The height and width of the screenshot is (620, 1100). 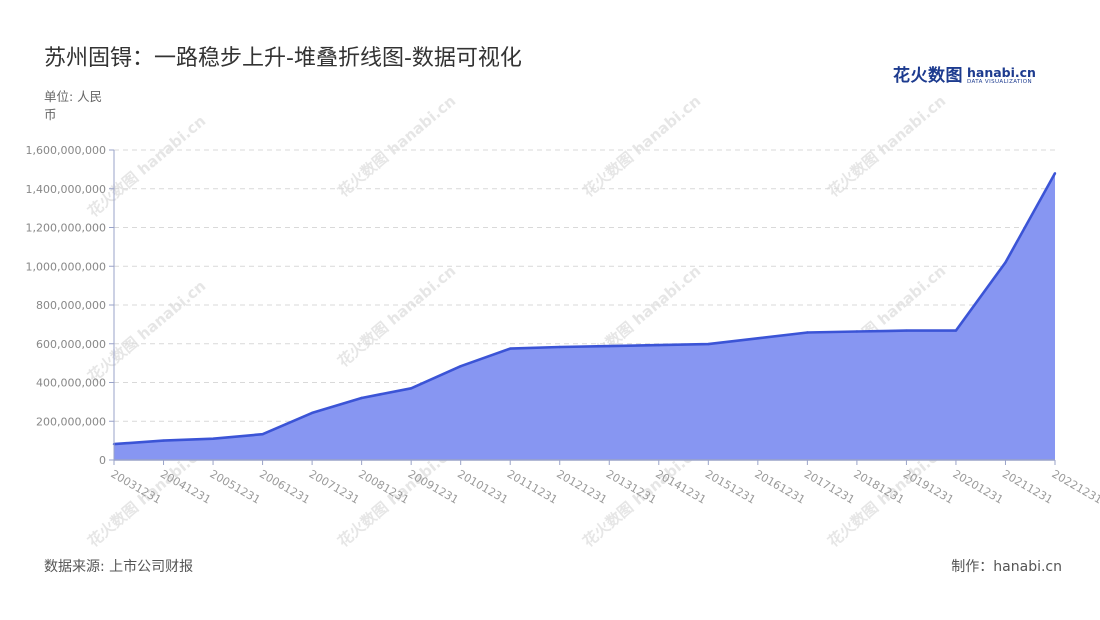 I want to click on logo-cn-text: 花火数图, so click(x=928, y=76).